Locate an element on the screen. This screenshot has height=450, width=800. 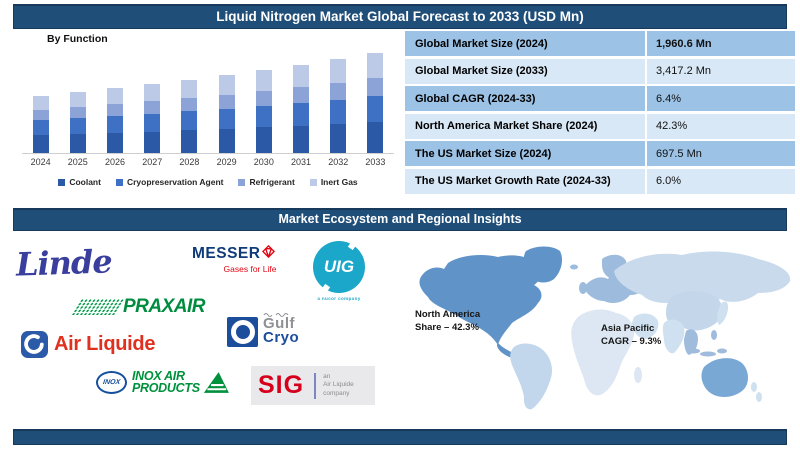
legend-label: Inert Gas is located at coordinates (339, 182).